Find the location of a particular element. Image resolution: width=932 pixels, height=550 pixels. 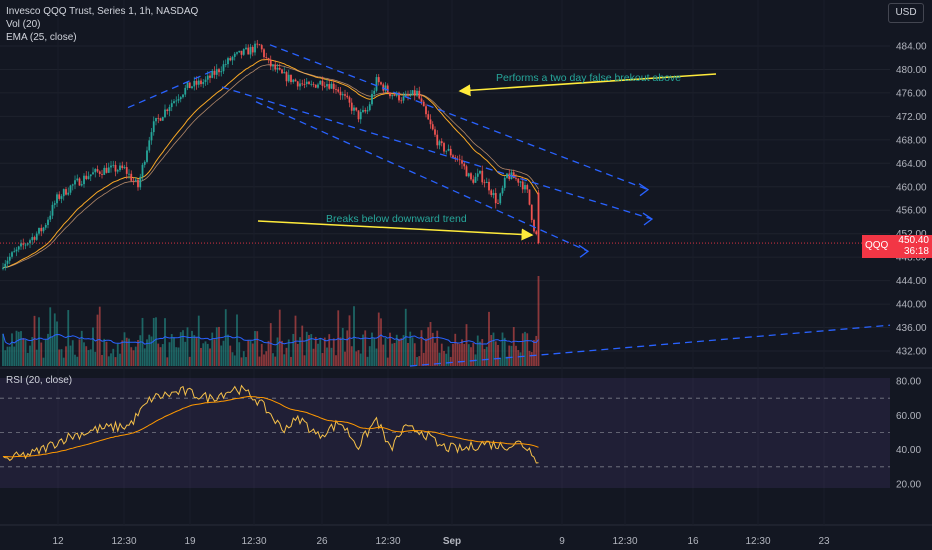

price-tick-label: 484.00 is located at coordinates (911, 47).